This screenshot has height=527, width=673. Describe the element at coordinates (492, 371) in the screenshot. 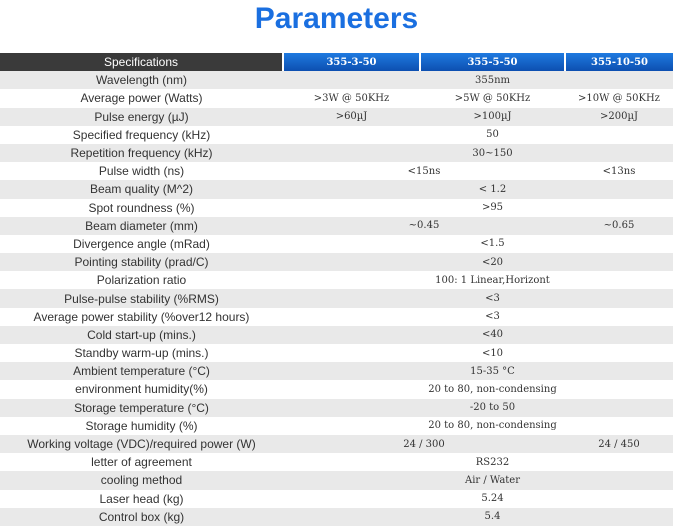

I see `value-cell: 15-35 °C` at that location.